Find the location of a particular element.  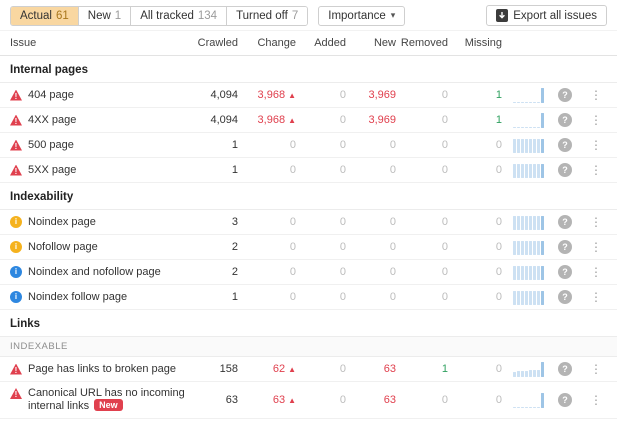

table-row: 5XX page 1 0 0 0 0 0? ⋮ is located at coordinates (308, 170).